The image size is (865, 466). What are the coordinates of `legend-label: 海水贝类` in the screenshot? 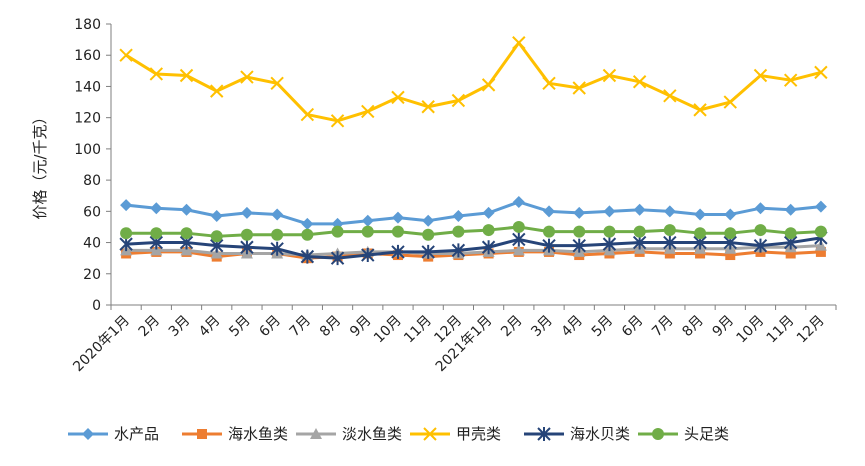 It's located at (600, 434).